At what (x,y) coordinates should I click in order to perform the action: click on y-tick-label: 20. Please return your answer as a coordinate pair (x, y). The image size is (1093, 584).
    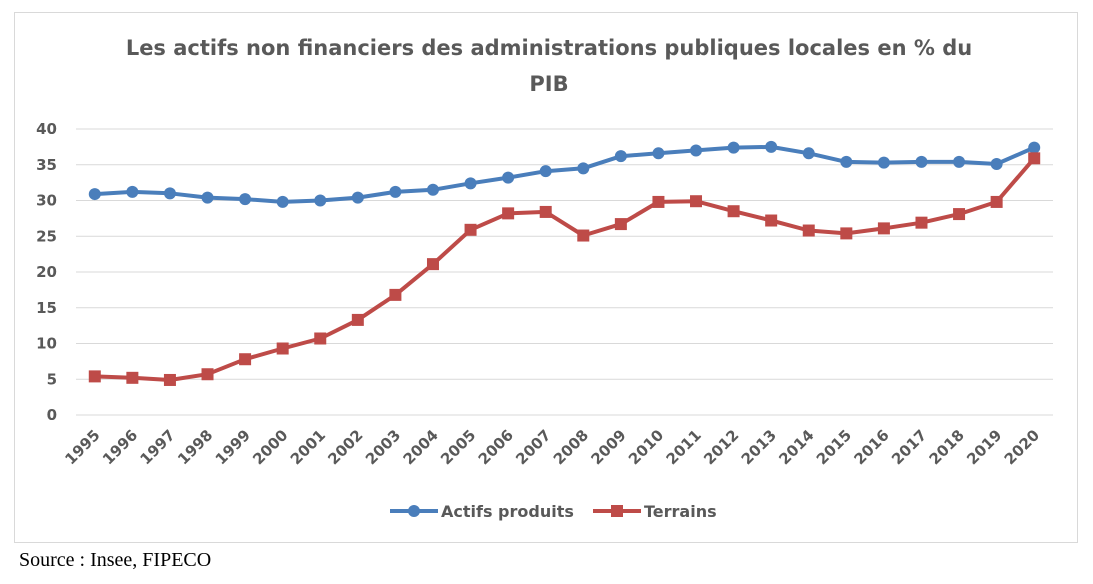
    Looking at the image, I should click on (46, 272).